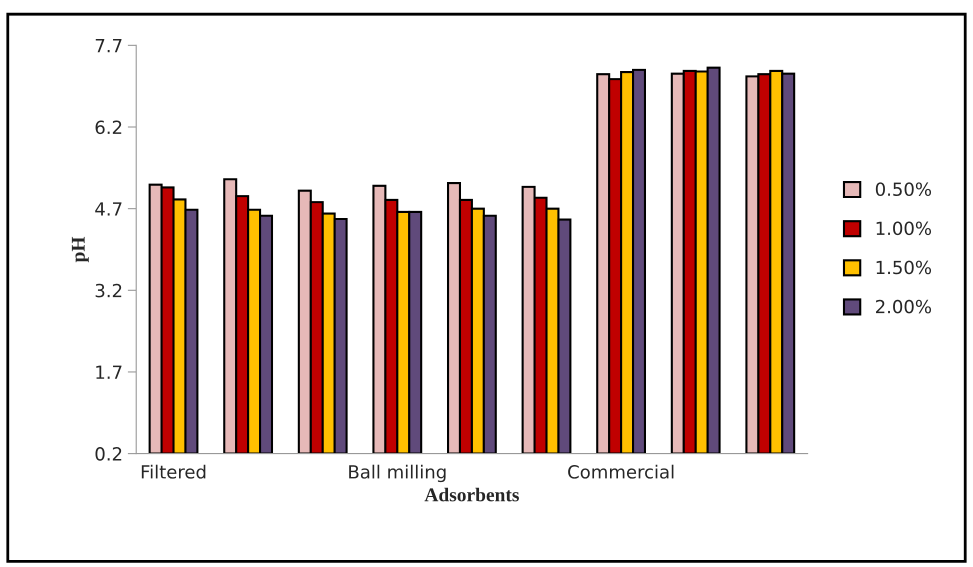 The height and width of the screenshot is (567, 973). What do you see at coordinates (904, 189) in the screenshot?
I see `legend-label: 0.50%` at bounding box center [904, 189].